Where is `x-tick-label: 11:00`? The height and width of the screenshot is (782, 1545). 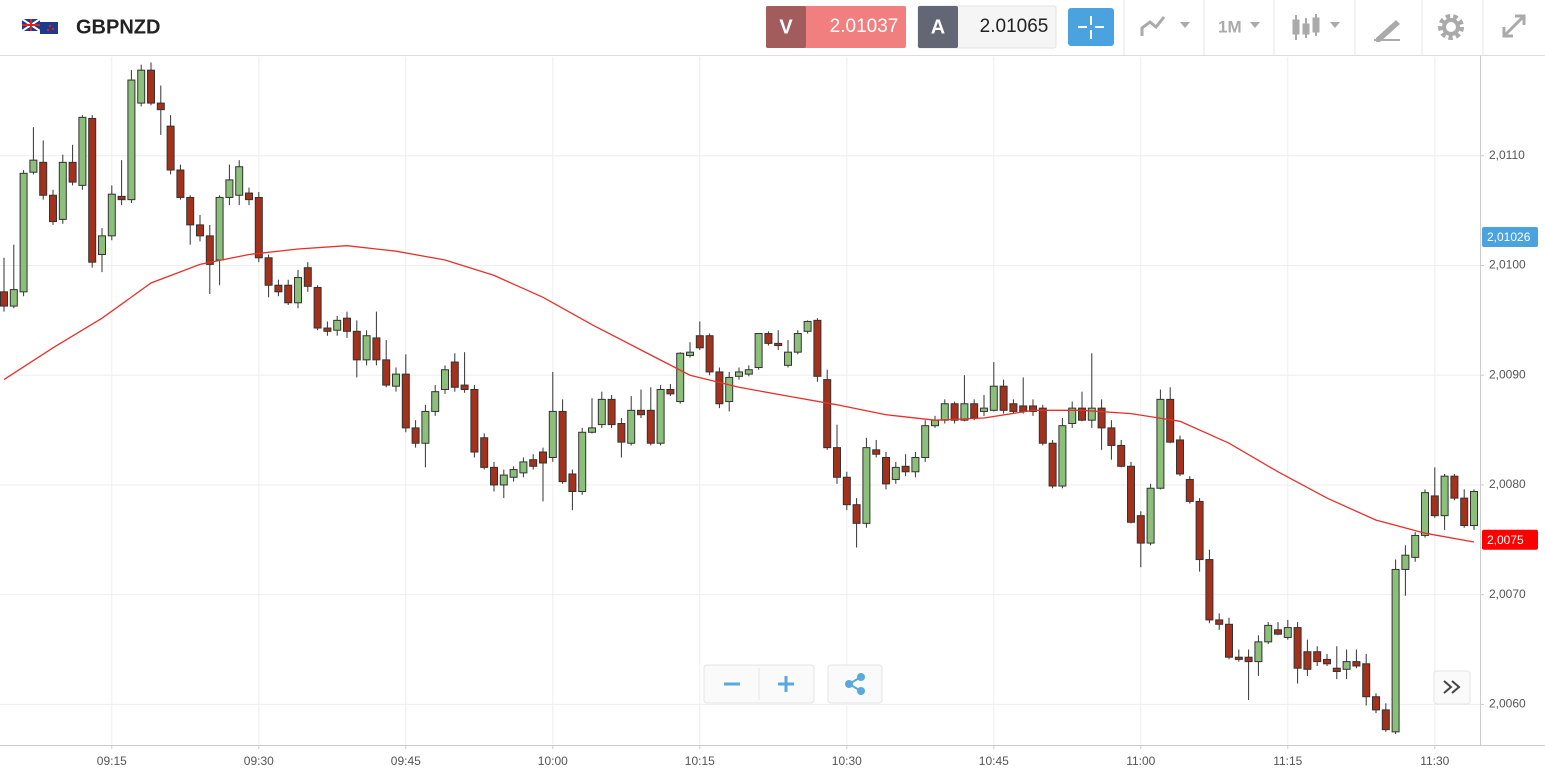 x-tick-label: 11:00 is located at coordinates (1140, 761).